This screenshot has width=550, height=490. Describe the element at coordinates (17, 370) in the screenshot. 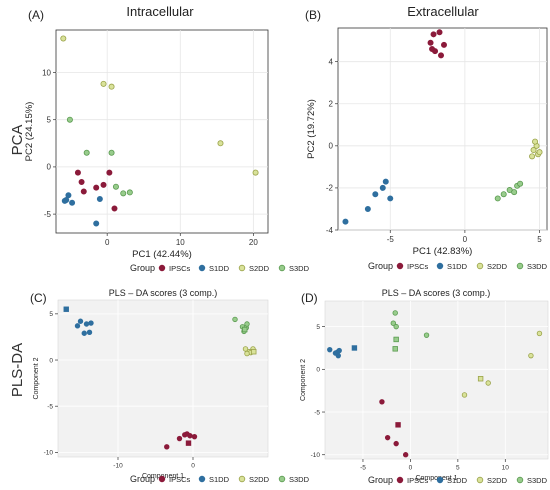

I see `row-label-plsda: PLS-DA` at that location.